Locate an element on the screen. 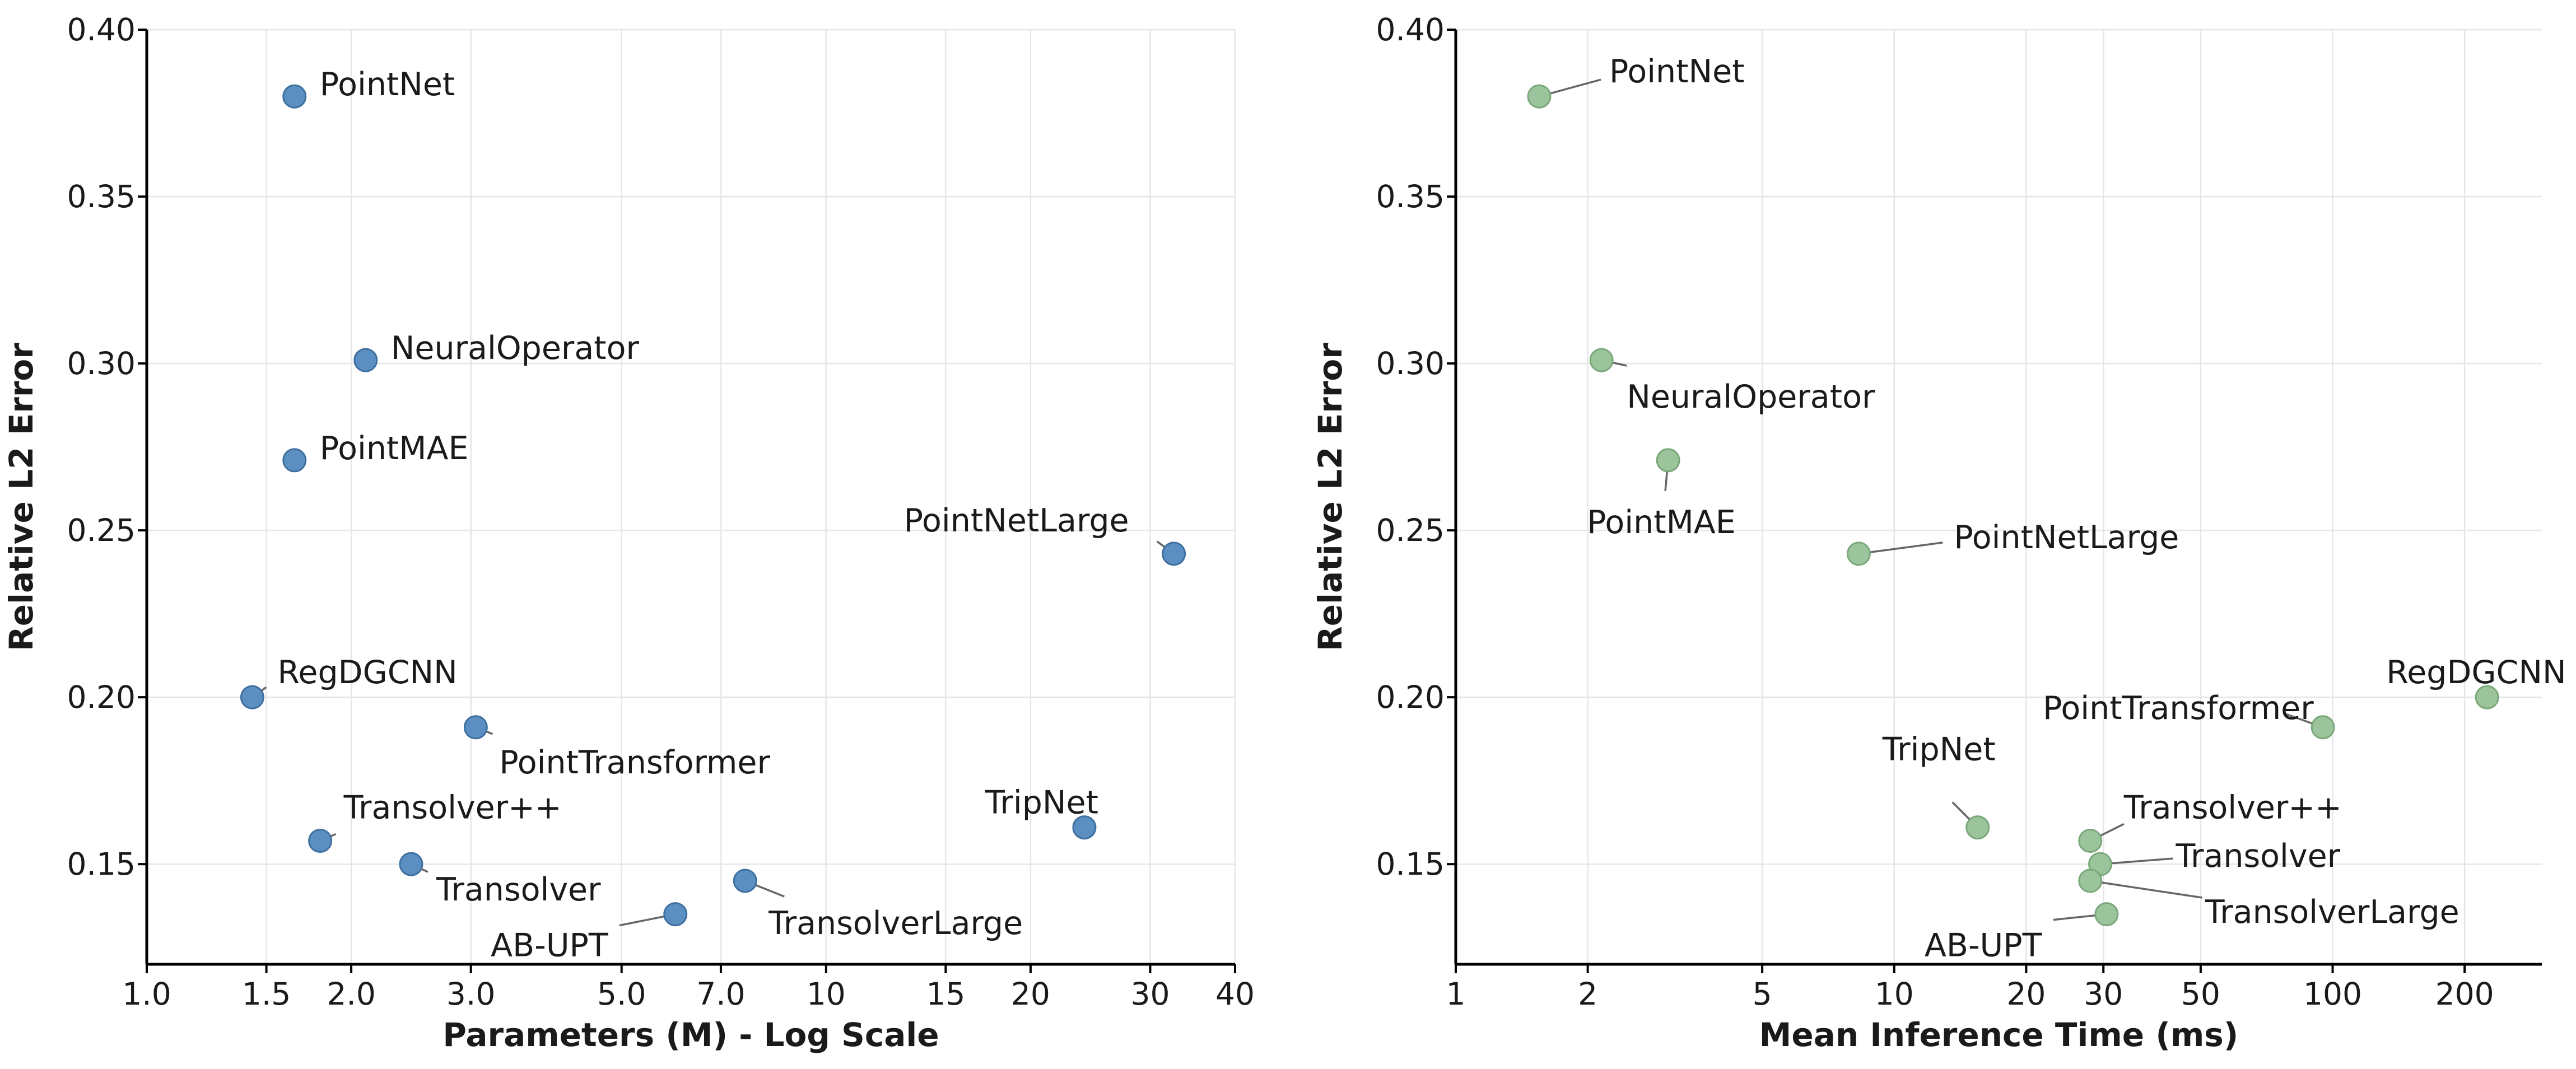 The height and width of the screenshot is (1069, 2576). x-tick-label: 5.0 is located at coordinates (621, 994).